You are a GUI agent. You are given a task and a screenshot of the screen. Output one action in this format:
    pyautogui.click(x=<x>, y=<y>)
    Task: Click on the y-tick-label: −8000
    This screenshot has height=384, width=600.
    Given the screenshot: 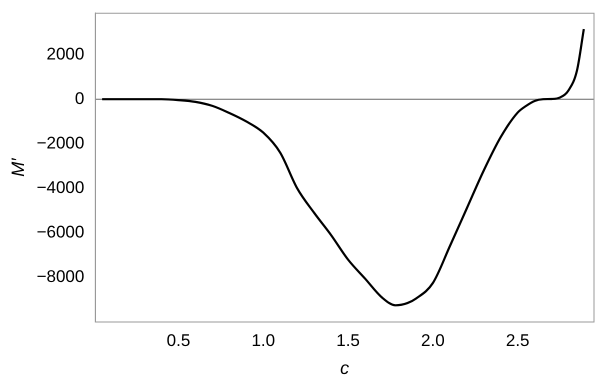 What is the action you would take?
    pyautogui.click(x=60, y=276)
    